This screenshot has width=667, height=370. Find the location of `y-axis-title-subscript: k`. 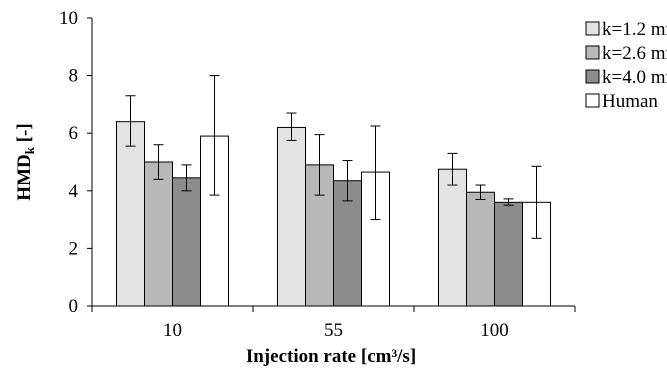

y-axis-title-subscript: k is located at coordinates (29, 150).